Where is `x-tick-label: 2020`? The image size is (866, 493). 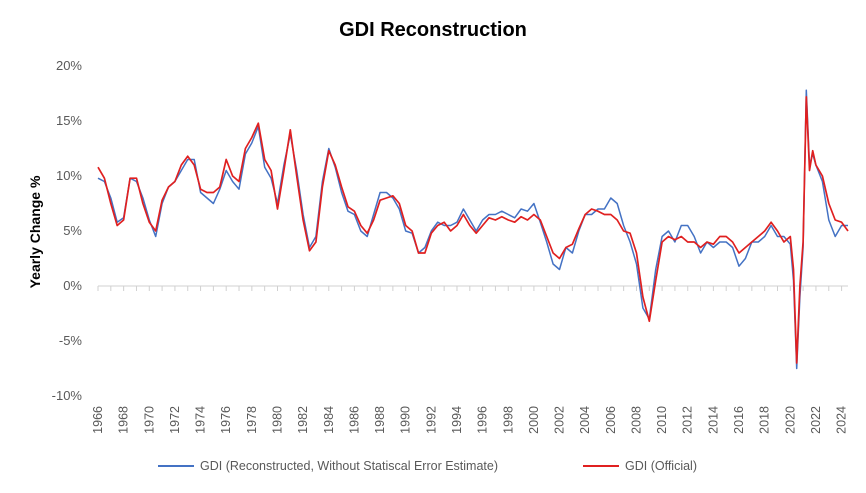
x-tick-label: 2020 is located at coordinates (790, 420).